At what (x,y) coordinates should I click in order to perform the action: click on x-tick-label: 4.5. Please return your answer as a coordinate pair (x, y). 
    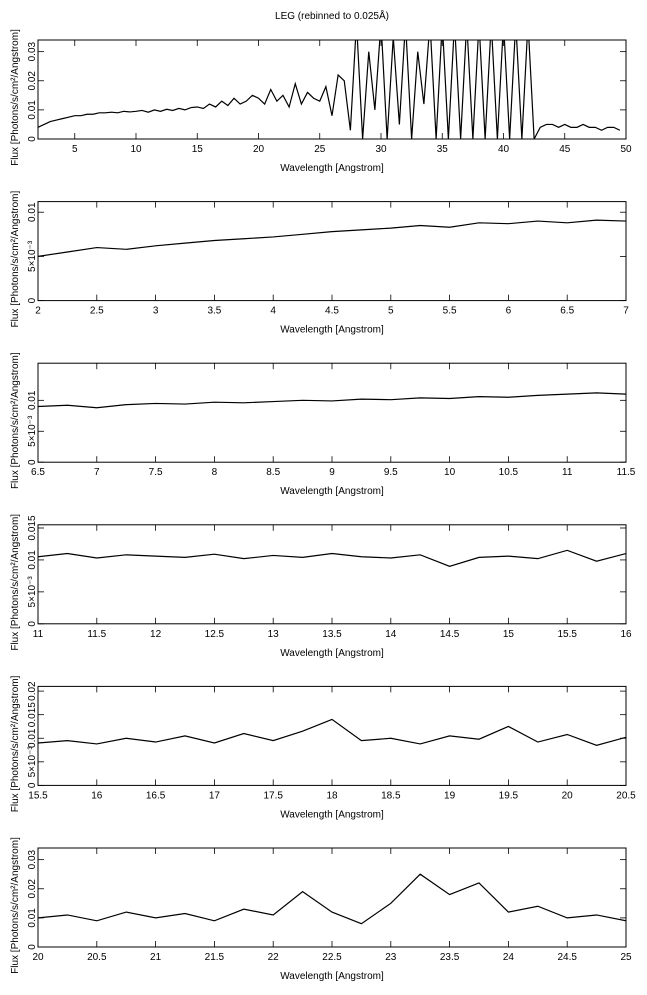
    Looking at the image, I should click on (332, 311).